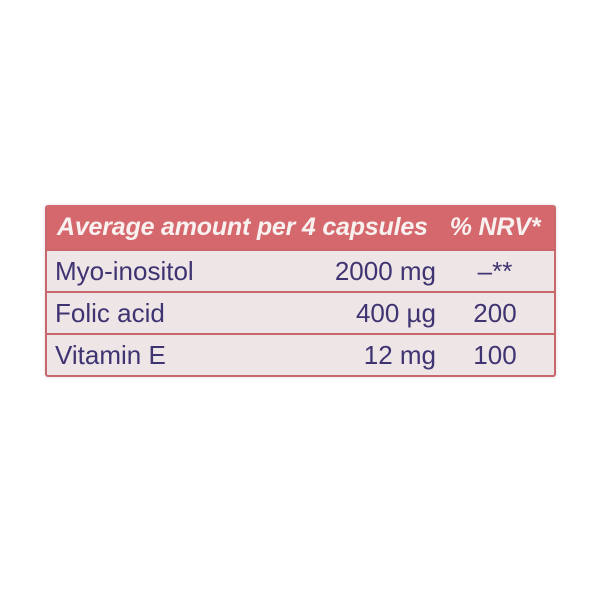  I want to click on nutrient-name: Folic acid, so click(110, 312).